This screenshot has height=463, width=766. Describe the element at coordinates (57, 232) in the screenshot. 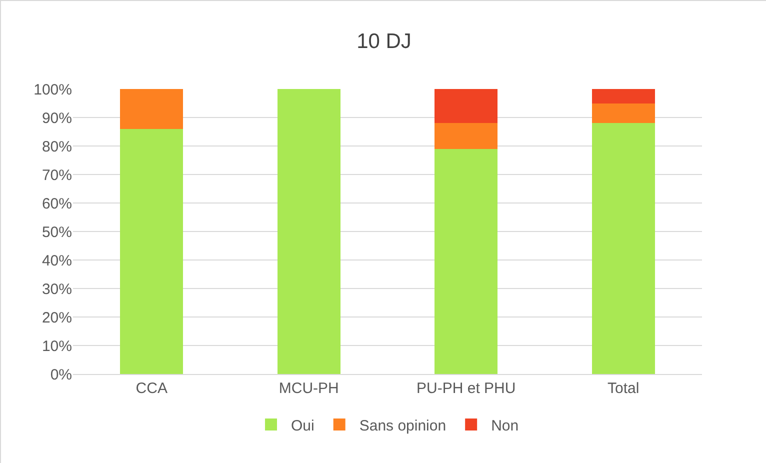

I see `y-tick-label: 50%` at that location.